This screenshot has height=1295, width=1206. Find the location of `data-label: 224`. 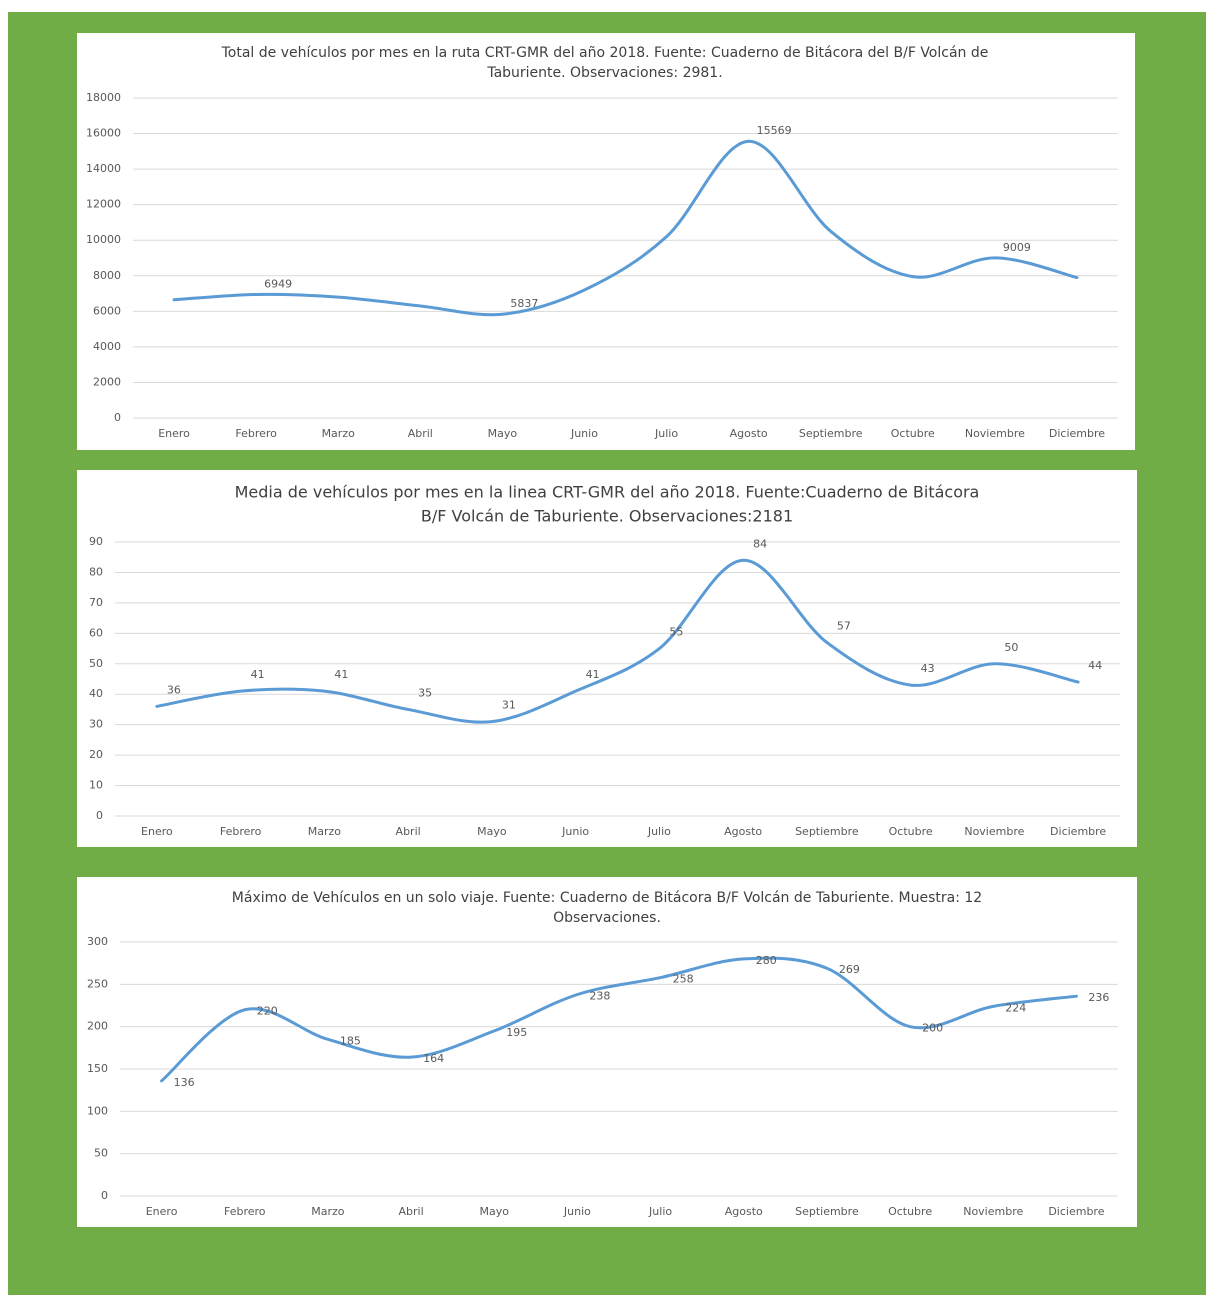

data-label: 224 is located at coordinates (1015, 1007).